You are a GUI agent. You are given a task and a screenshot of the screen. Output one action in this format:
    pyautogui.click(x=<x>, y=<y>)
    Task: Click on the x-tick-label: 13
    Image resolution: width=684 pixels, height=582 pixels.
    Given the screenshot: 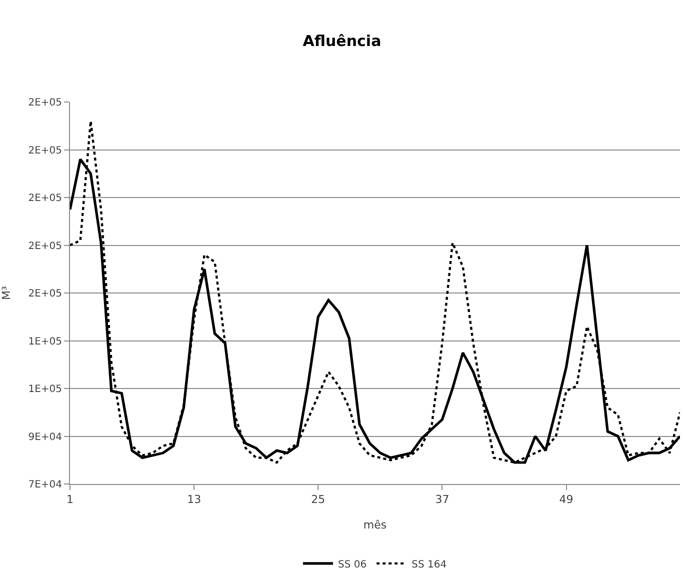 What is the action you would take?
    pyautogui.click(x=194, y=499)
    